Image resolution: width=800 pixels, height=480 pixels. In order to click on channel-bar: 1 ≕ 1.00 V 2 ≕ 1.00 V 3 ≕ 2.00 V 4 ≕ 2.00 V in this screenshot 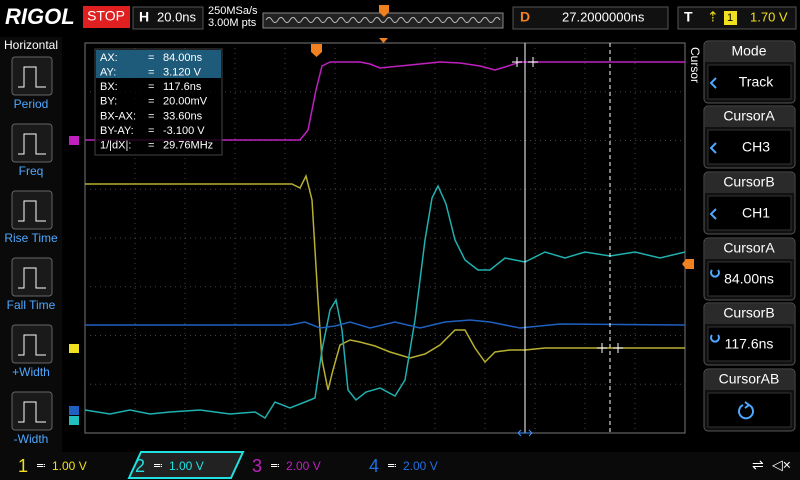, I will do `click(228, 465)`.